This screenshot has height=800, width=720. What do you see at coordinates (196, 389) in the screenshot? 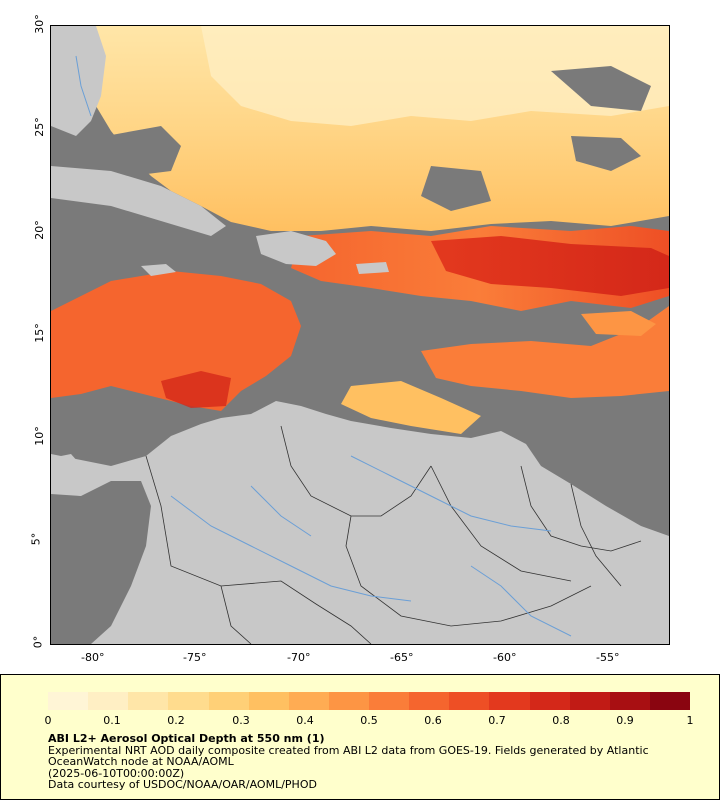
I see `aod-plume-west-red` at bounding box center [196, 389].